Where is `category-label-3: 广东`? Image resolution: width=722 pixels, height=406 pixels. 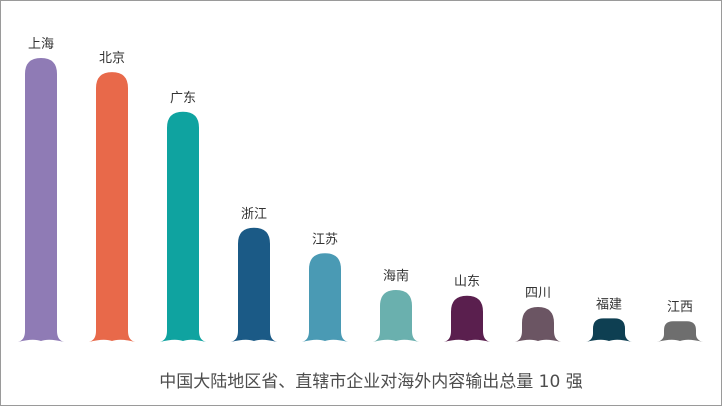
category-label-3: 广东 is located at coordinates (183, 98).